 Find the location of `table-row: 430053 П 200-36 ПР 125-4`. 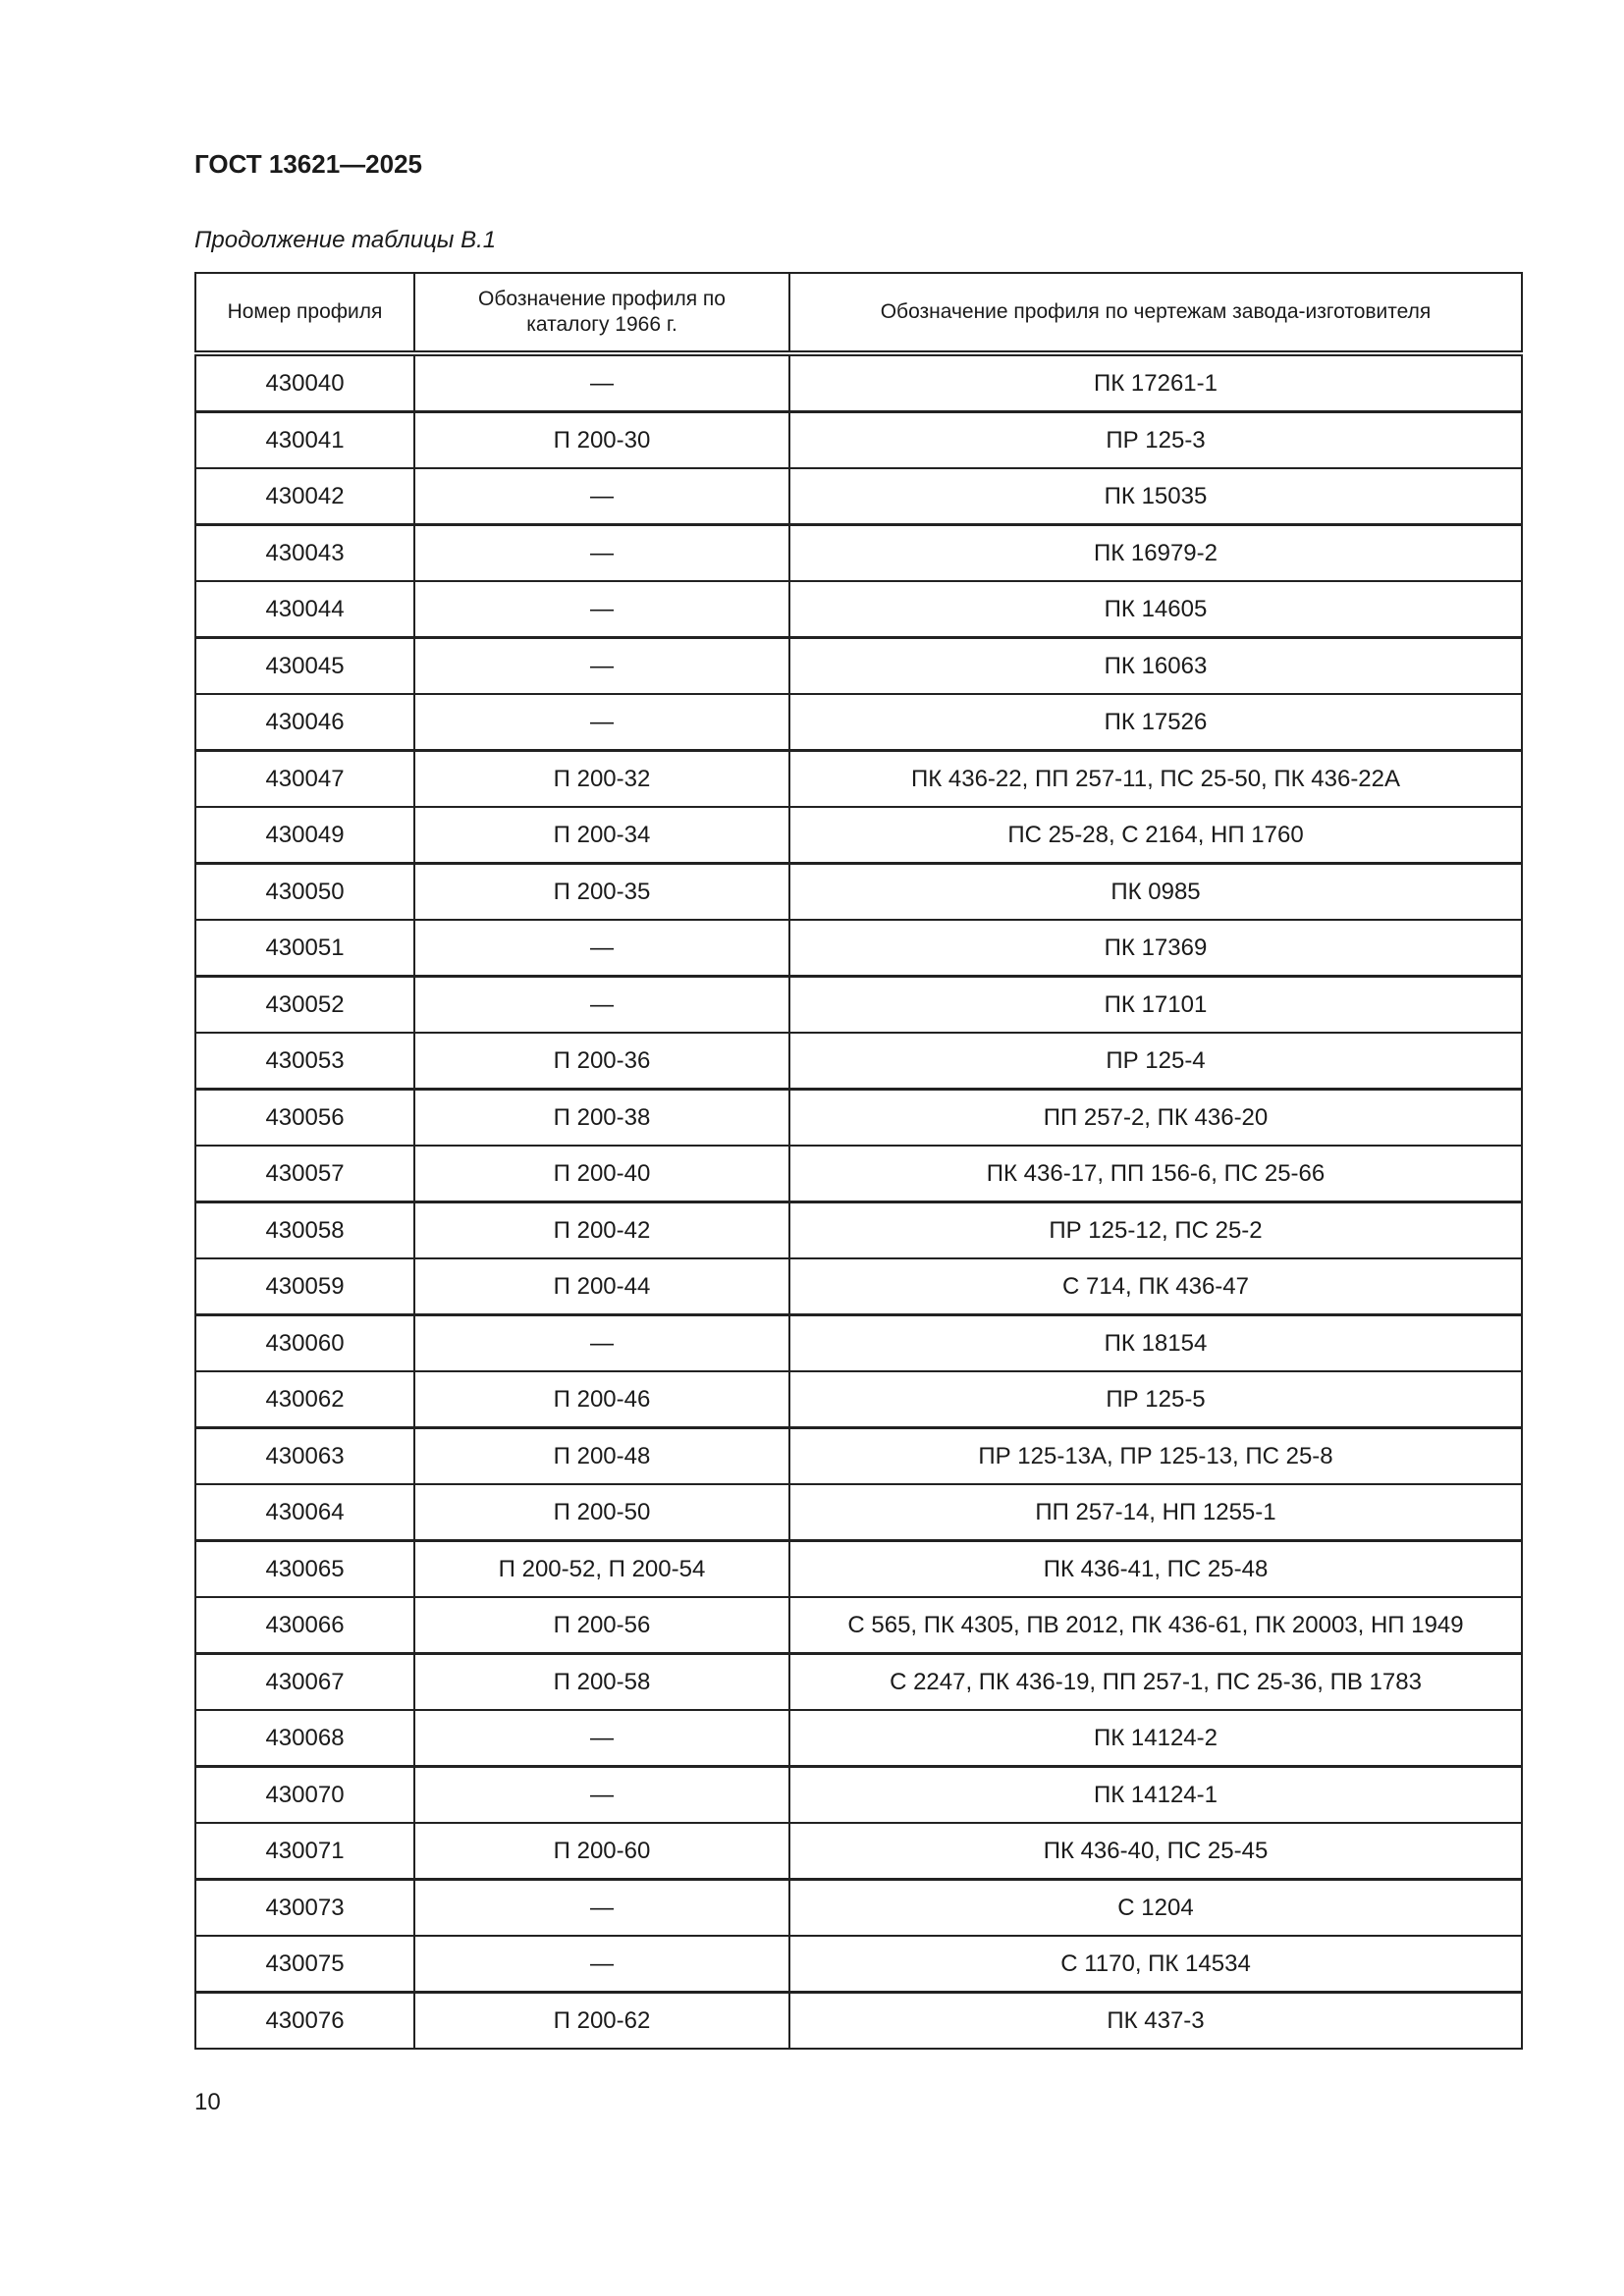

table-row: 430053 П 200-36 ПР 125-4 is located at coordinates (858, 1062).